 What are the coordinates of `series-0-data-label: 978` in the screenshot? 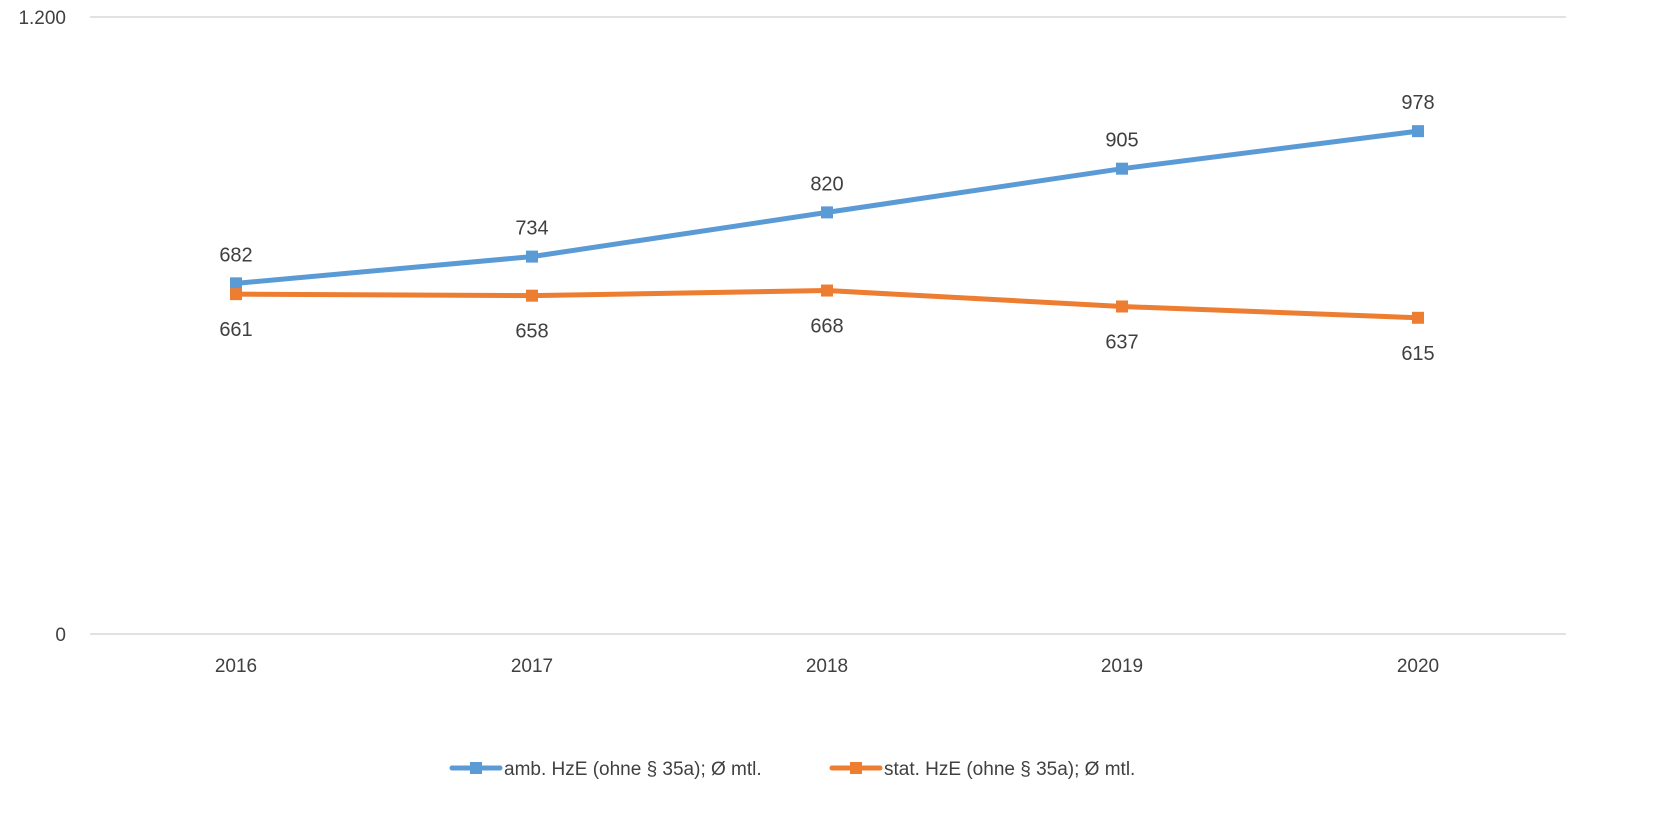 It's located at (1417, 103).